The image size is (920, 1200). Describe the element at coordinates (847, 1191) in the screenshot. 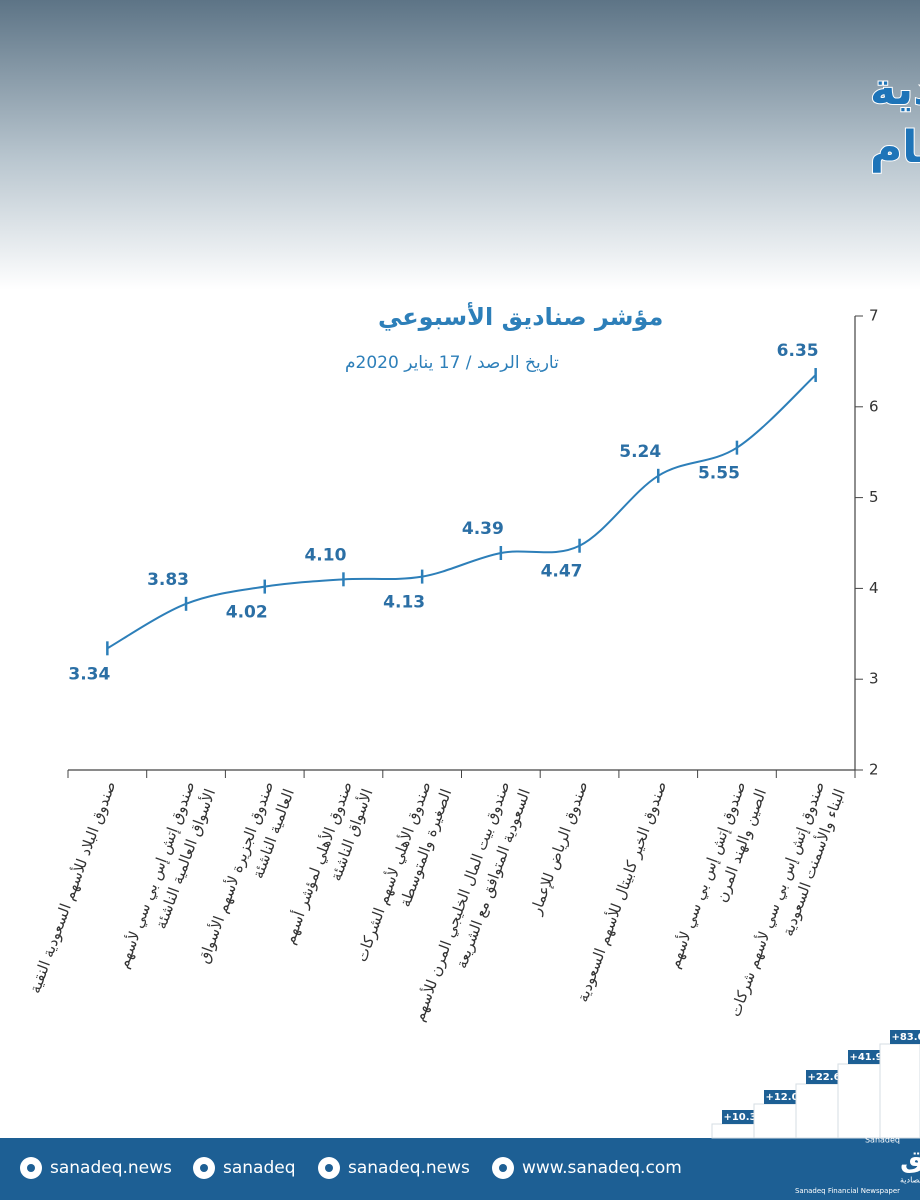

I see `logo-tagline-en: Sanadeq Financial Newspaper` at that location.